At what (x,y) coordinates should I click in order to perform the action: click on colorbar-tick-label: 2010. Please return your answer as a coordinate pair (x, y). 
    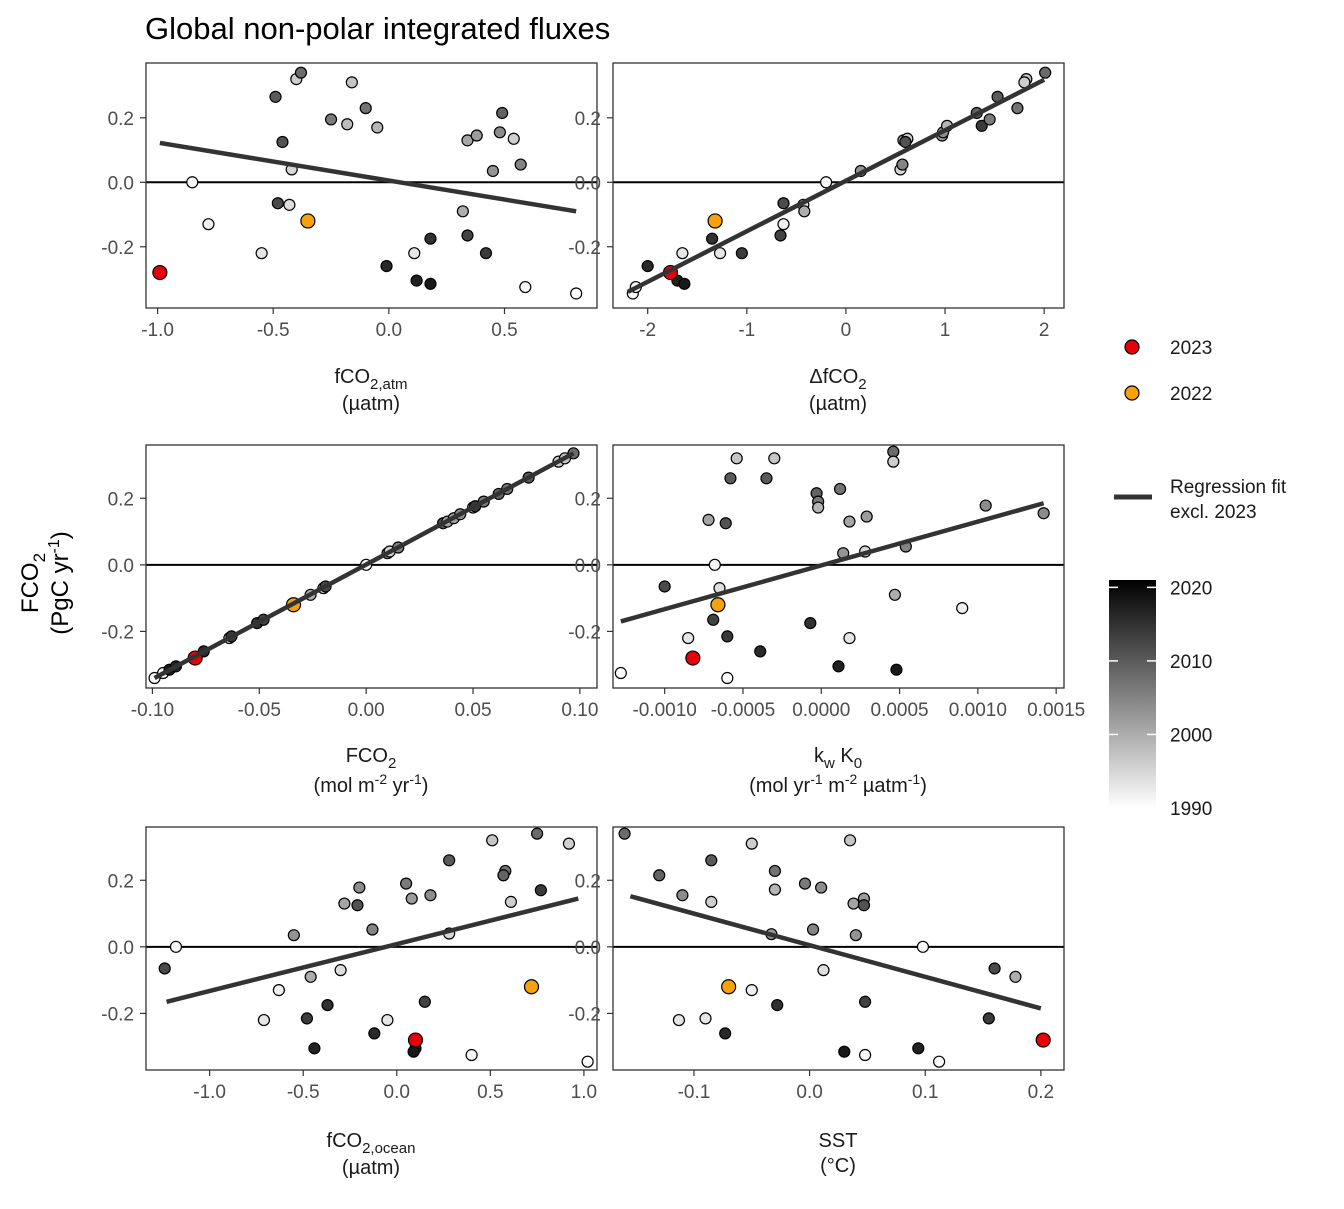
    Looking at the image, I should click on (1191, 662).